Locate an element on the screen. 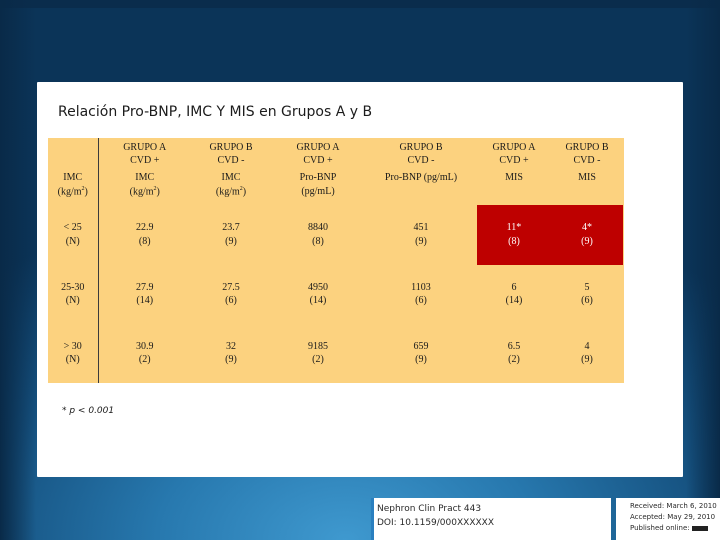 The width and height of the screenshot is (720, 540). journal-doi: DOI: 10.1159/000XXXXXX is located at coordinates (435, 523).